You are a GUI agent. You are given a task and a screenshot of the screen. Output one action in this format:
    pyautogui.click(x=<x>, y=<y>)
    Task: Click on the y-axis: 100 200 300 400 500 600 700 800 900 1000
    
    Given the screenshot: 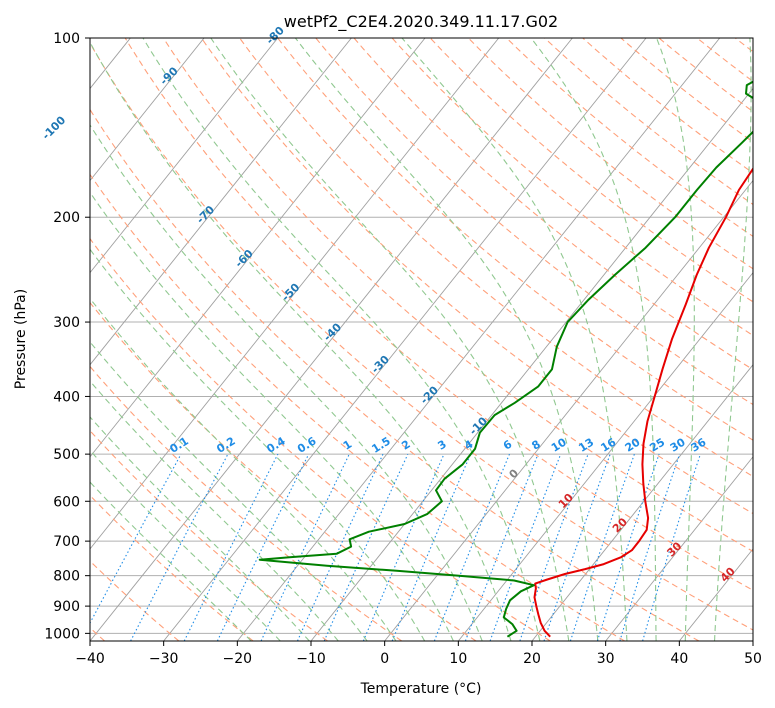 What is the action you would take?
    pyautogui.click(x=67, y=336)
    